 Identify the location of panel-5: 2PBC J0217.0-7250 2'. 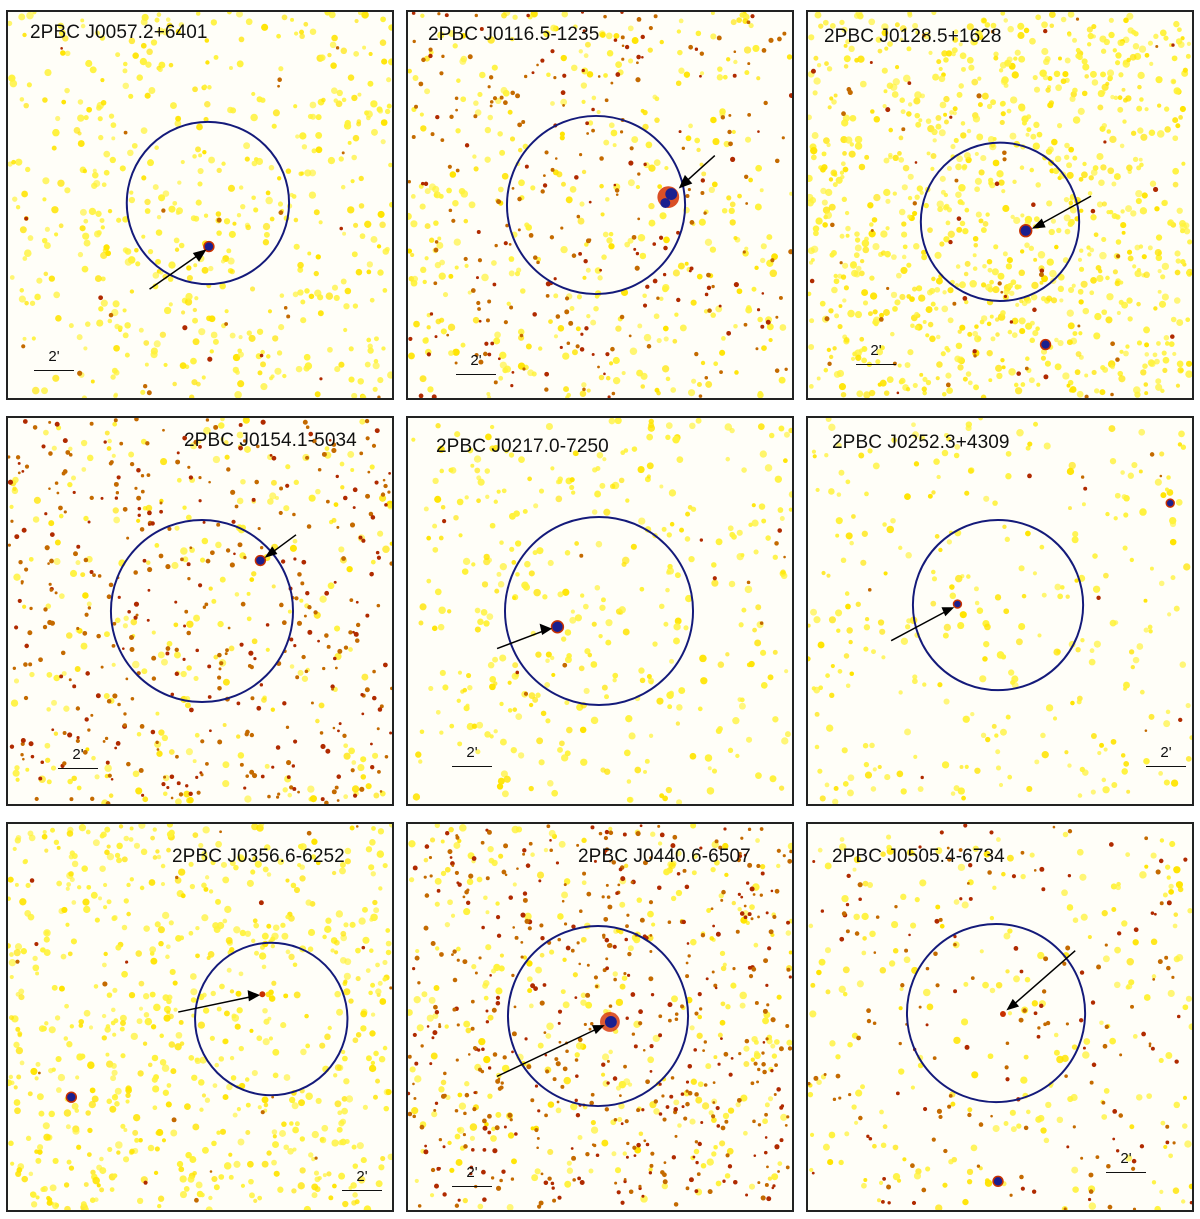
(600, 611).